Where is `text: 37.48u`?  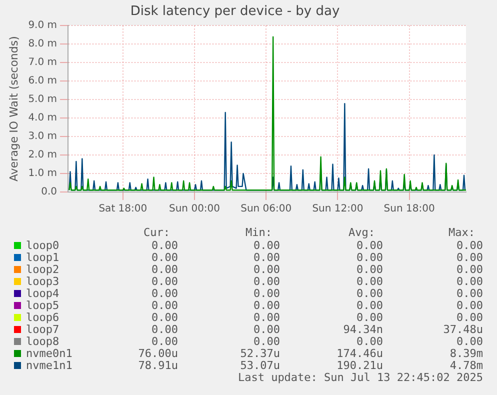
text: 37.48u is located at coordinates (463, 329).